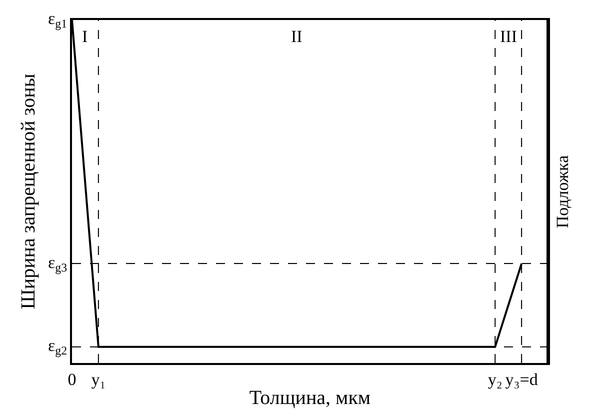 The image size is (591, 417). What do you see at coordinates (98, 380) in the screenshot?
I see `x-tick-label: y₁` at bounding box center [98, 380].